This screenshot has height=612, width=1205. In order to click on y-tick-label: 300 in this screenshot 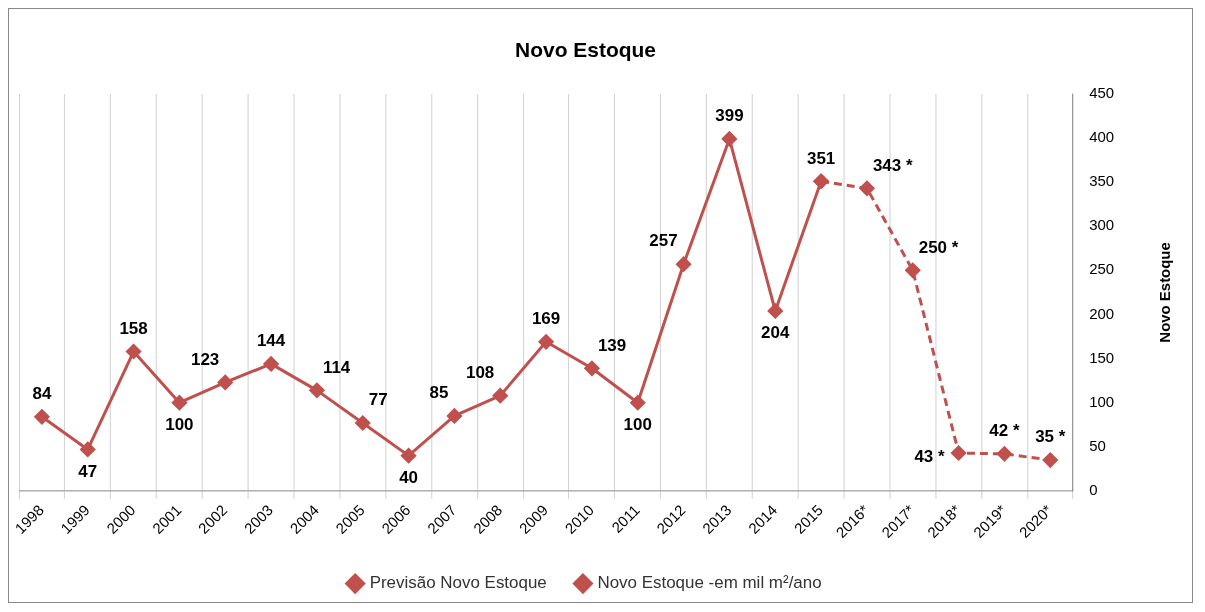, I will do `click(1102, 225)`.